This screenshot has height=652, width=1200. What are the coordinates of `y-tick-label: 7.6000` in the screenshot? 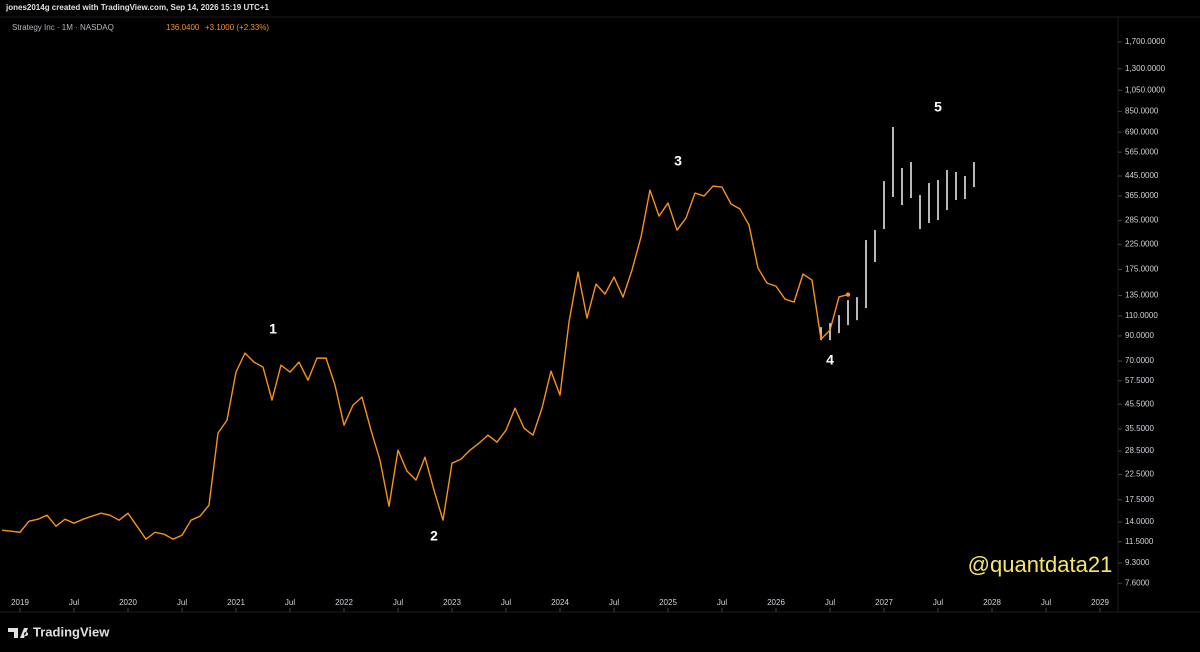 It's located at (1137, 582).